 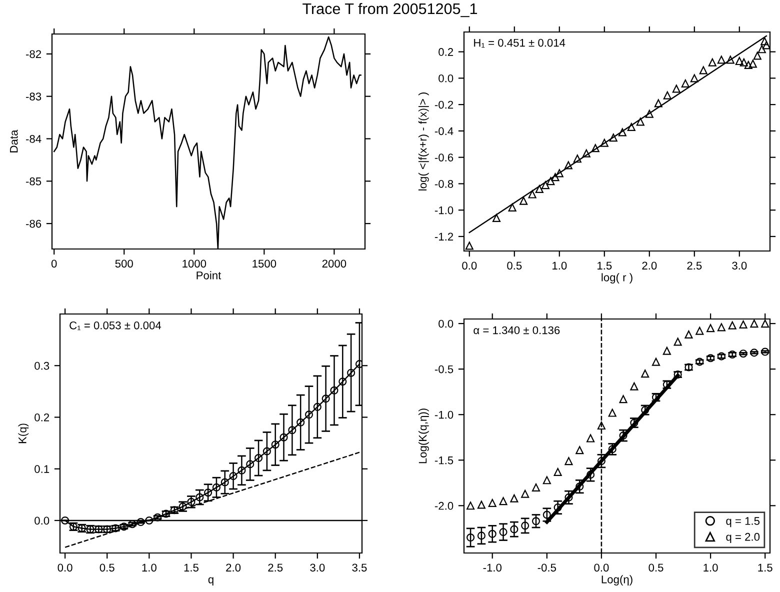 What do you see at coordinates (116, 325) in the screenshot?
I see `annotation: C₁ = 0.053 ± 0.004` at bounding box center [116, 325].